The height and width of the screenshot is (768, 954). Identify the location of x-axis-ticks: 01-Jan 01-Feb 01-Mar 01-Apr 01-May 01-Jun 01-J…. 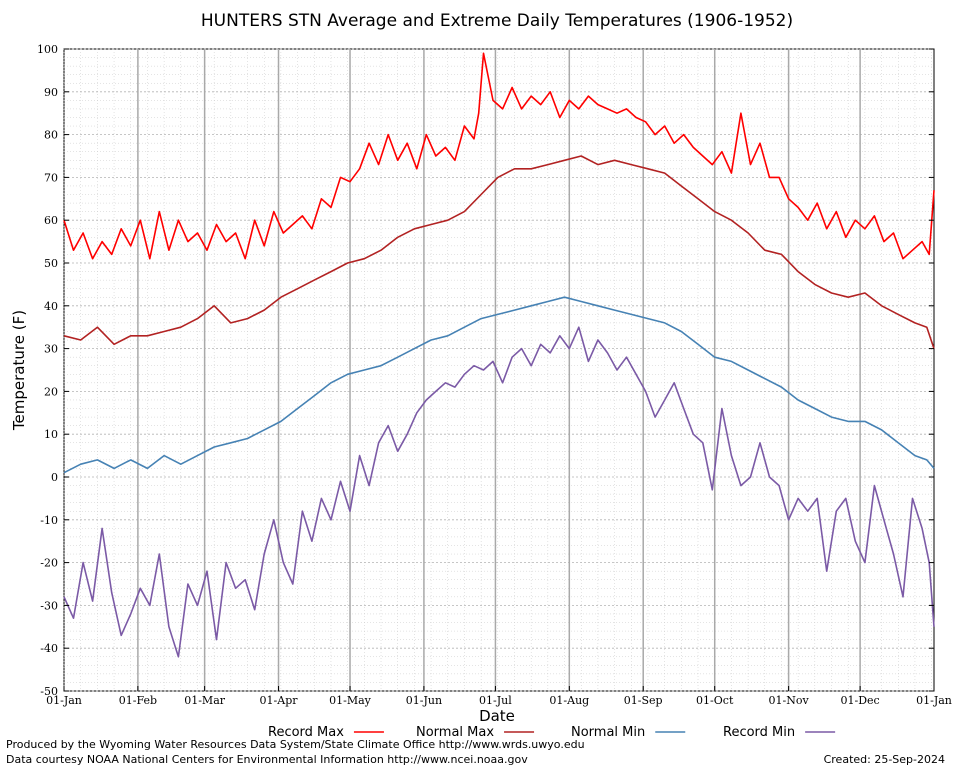
(499, 696).